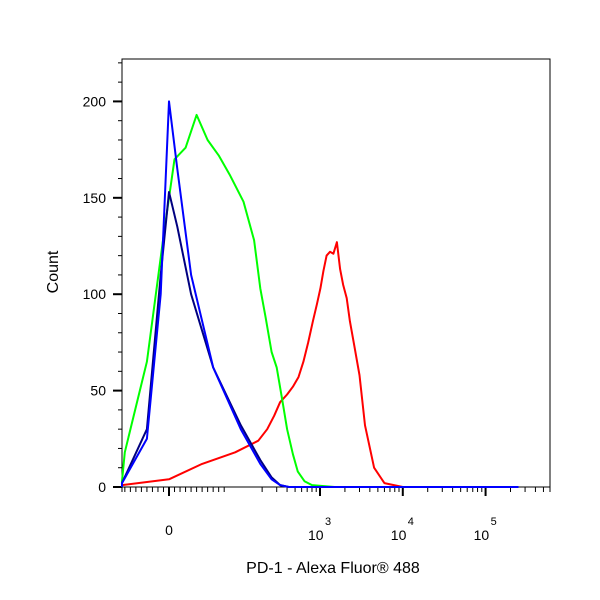 Image resolution: width=600 pixels, height=600 pixels. I want to click on x-tick-label: 0, so click(169, 530).